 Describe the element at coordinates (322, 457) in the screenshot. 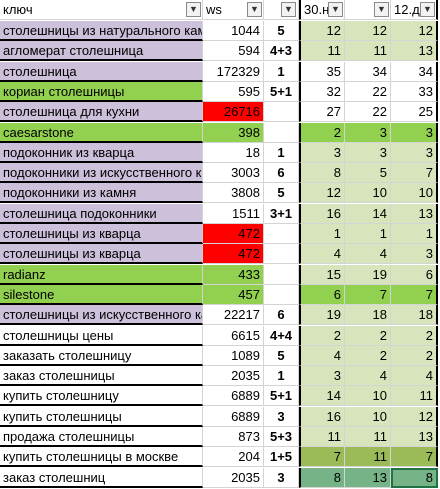

I see `value-cell-1: 7` at that location.